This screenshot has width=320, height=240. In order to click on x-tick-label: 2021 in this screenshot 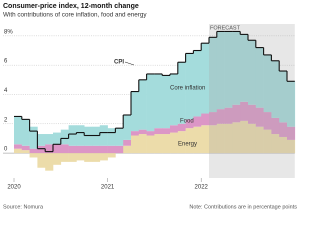, I will do `click(108, 188)`.